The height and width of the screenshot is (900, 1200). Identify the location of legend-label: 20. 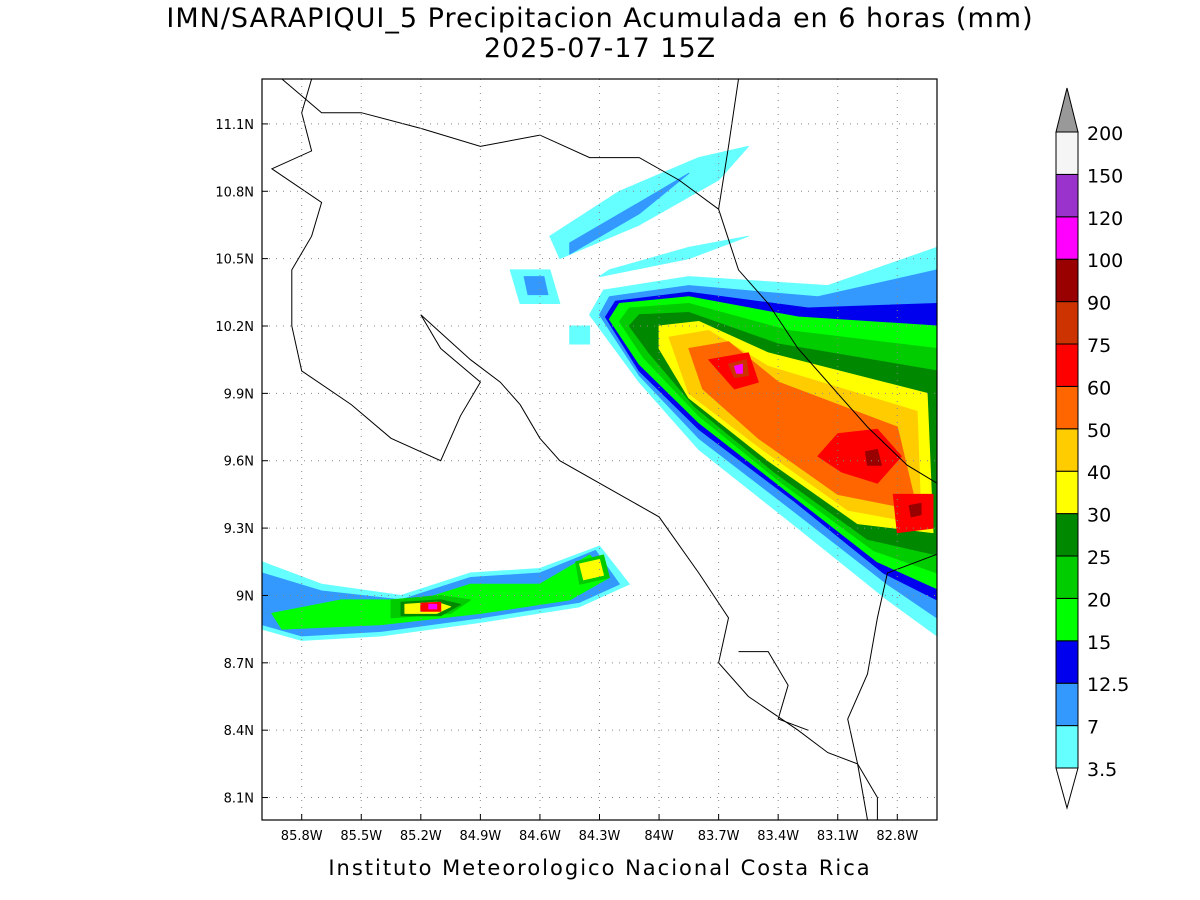
(1099, 600).